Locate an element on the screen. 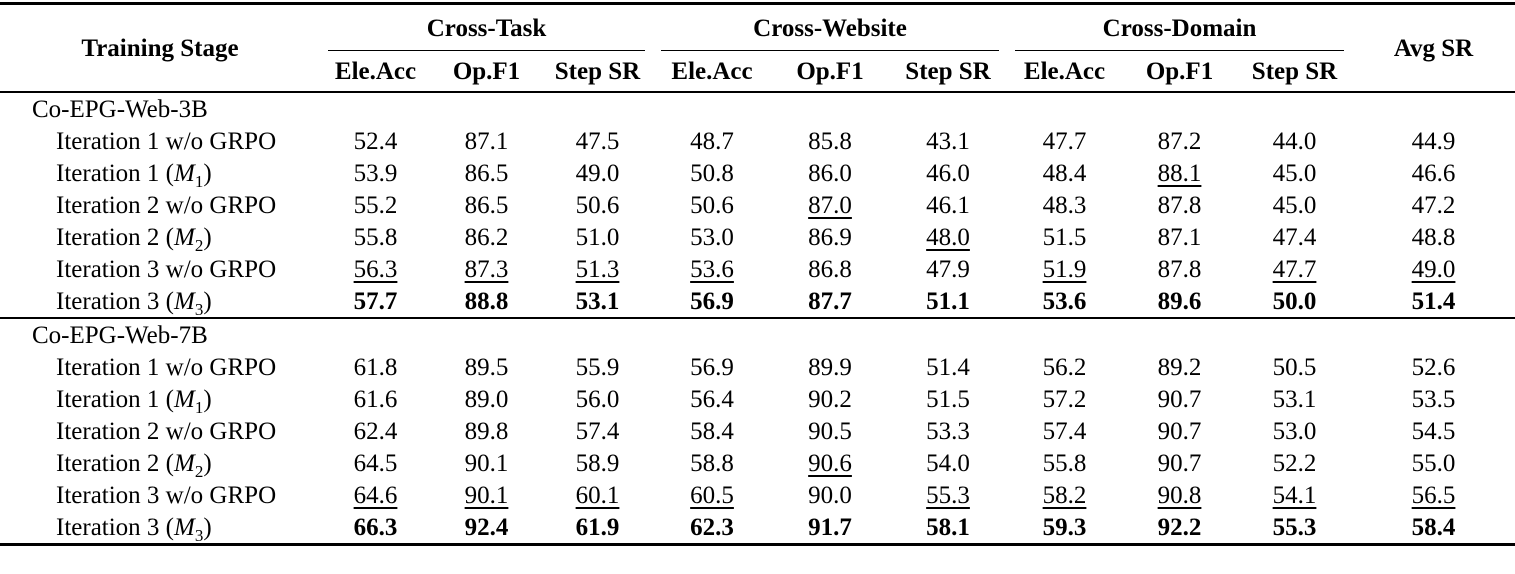 This screenshot has height=574, width=1515. metric-value: 61.6 is located at coordinates (375, 399).